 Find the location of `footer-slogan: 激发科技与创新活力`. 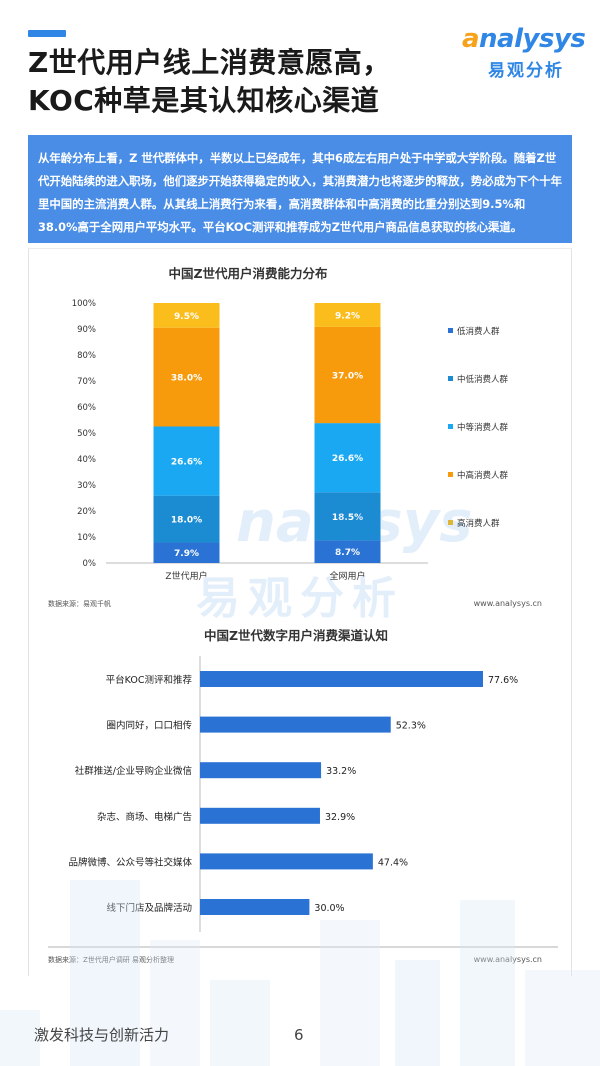

footer-slogan: 激发科技与创新活力 is located at coordinates (102, 1035).